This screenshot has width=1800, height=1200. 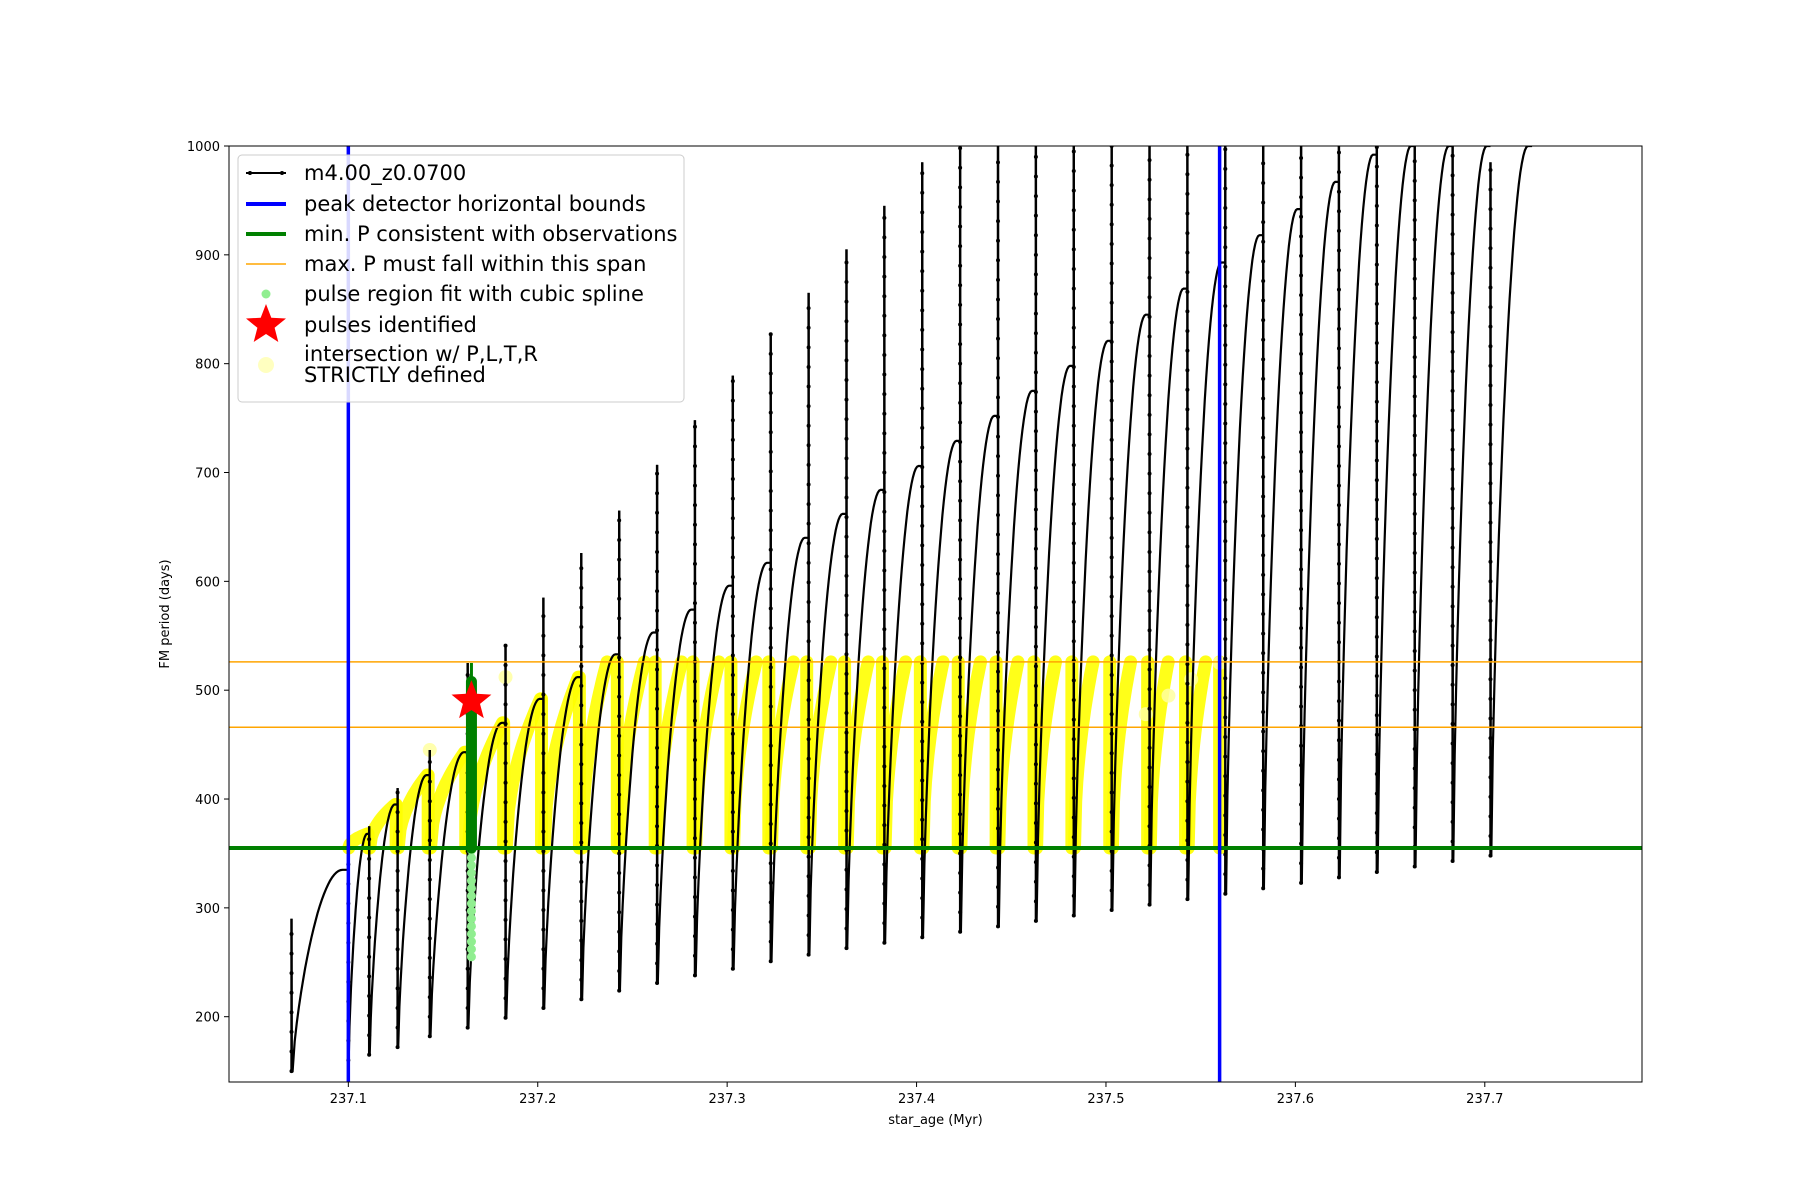 What do you see at coordinates (471, 812) in the screenshot?
I see `pulse-region` at bounding box center [471, 812].